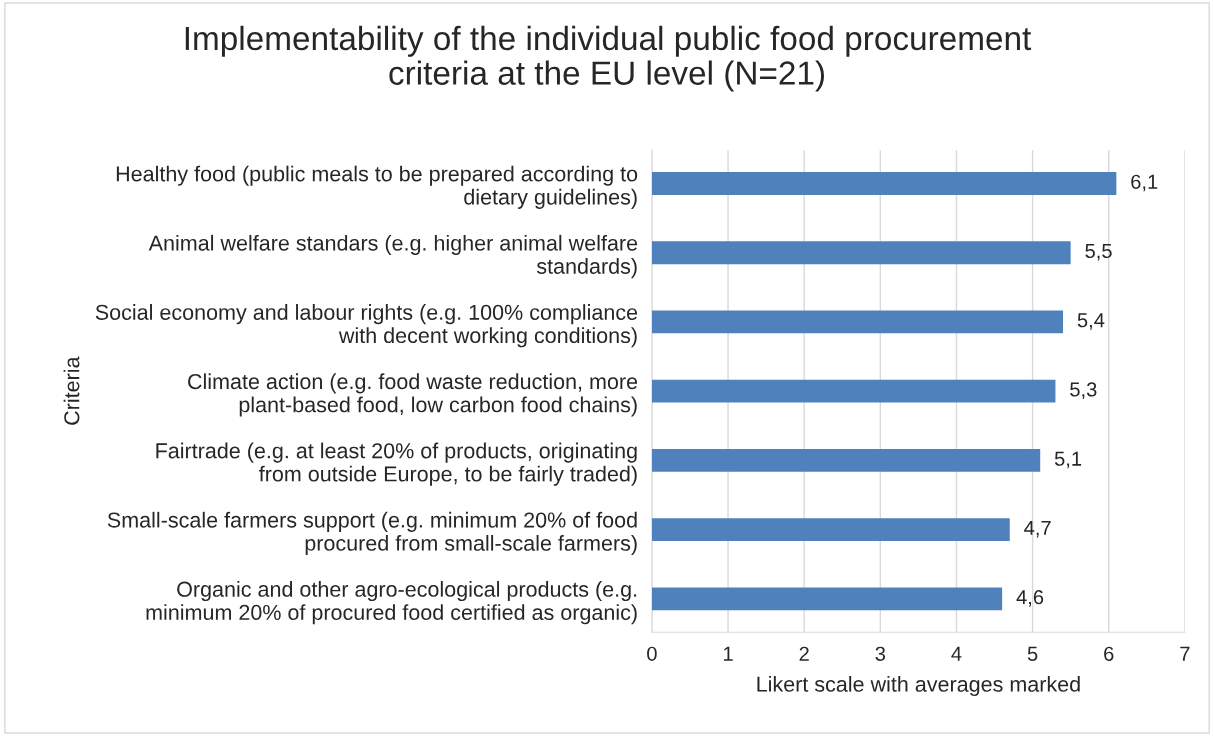 This screenshot has height=736, width=1214. I want to click on chart-title: Implementability of the individual public food procurement criteria at the EU level (N=21), so click(608, 58).